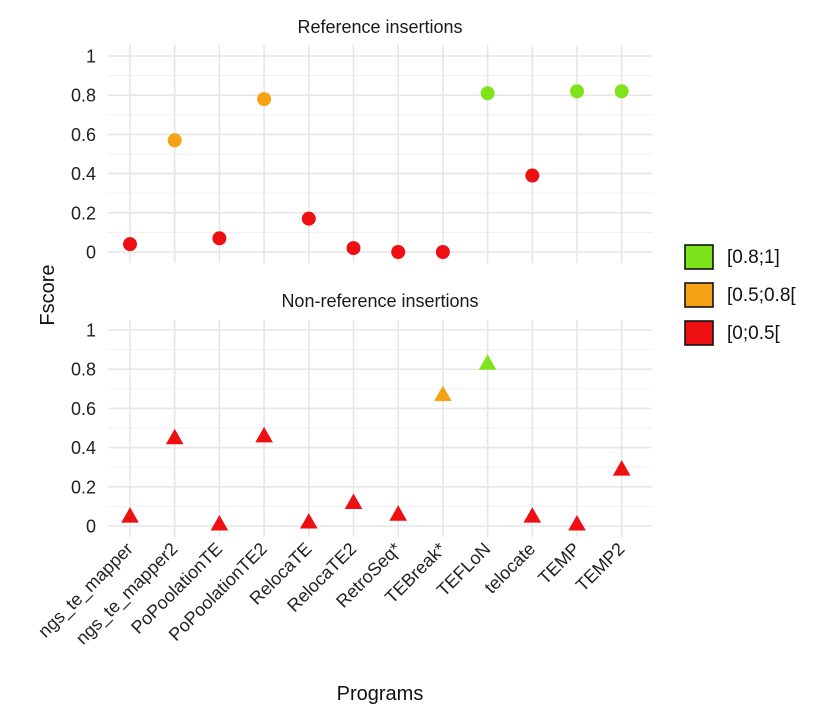  What do you see at coordinates (376, 171) in the screenshot?
I see `points-reference` at bounding box center [376, 171].